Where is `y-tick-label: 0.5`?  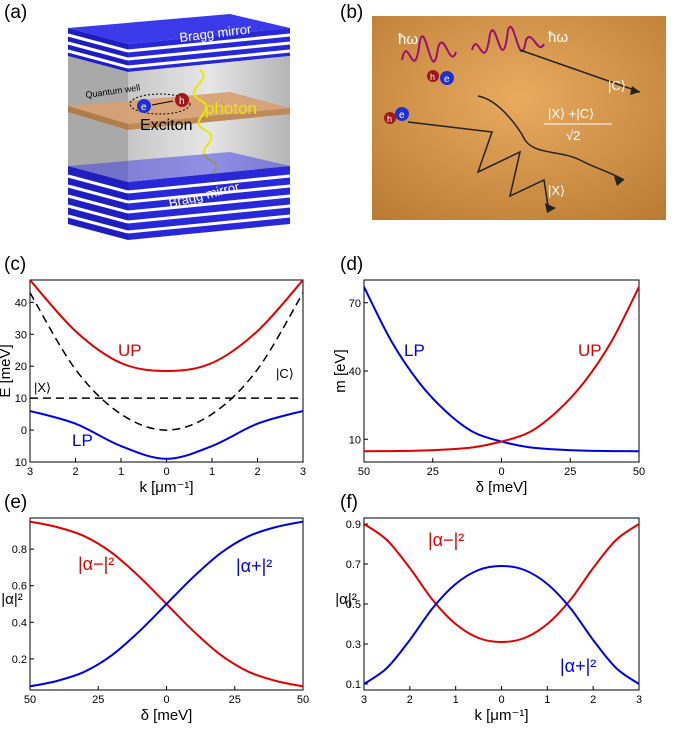
y-tick-label: 0.5 is located at coordinates (353, 605).